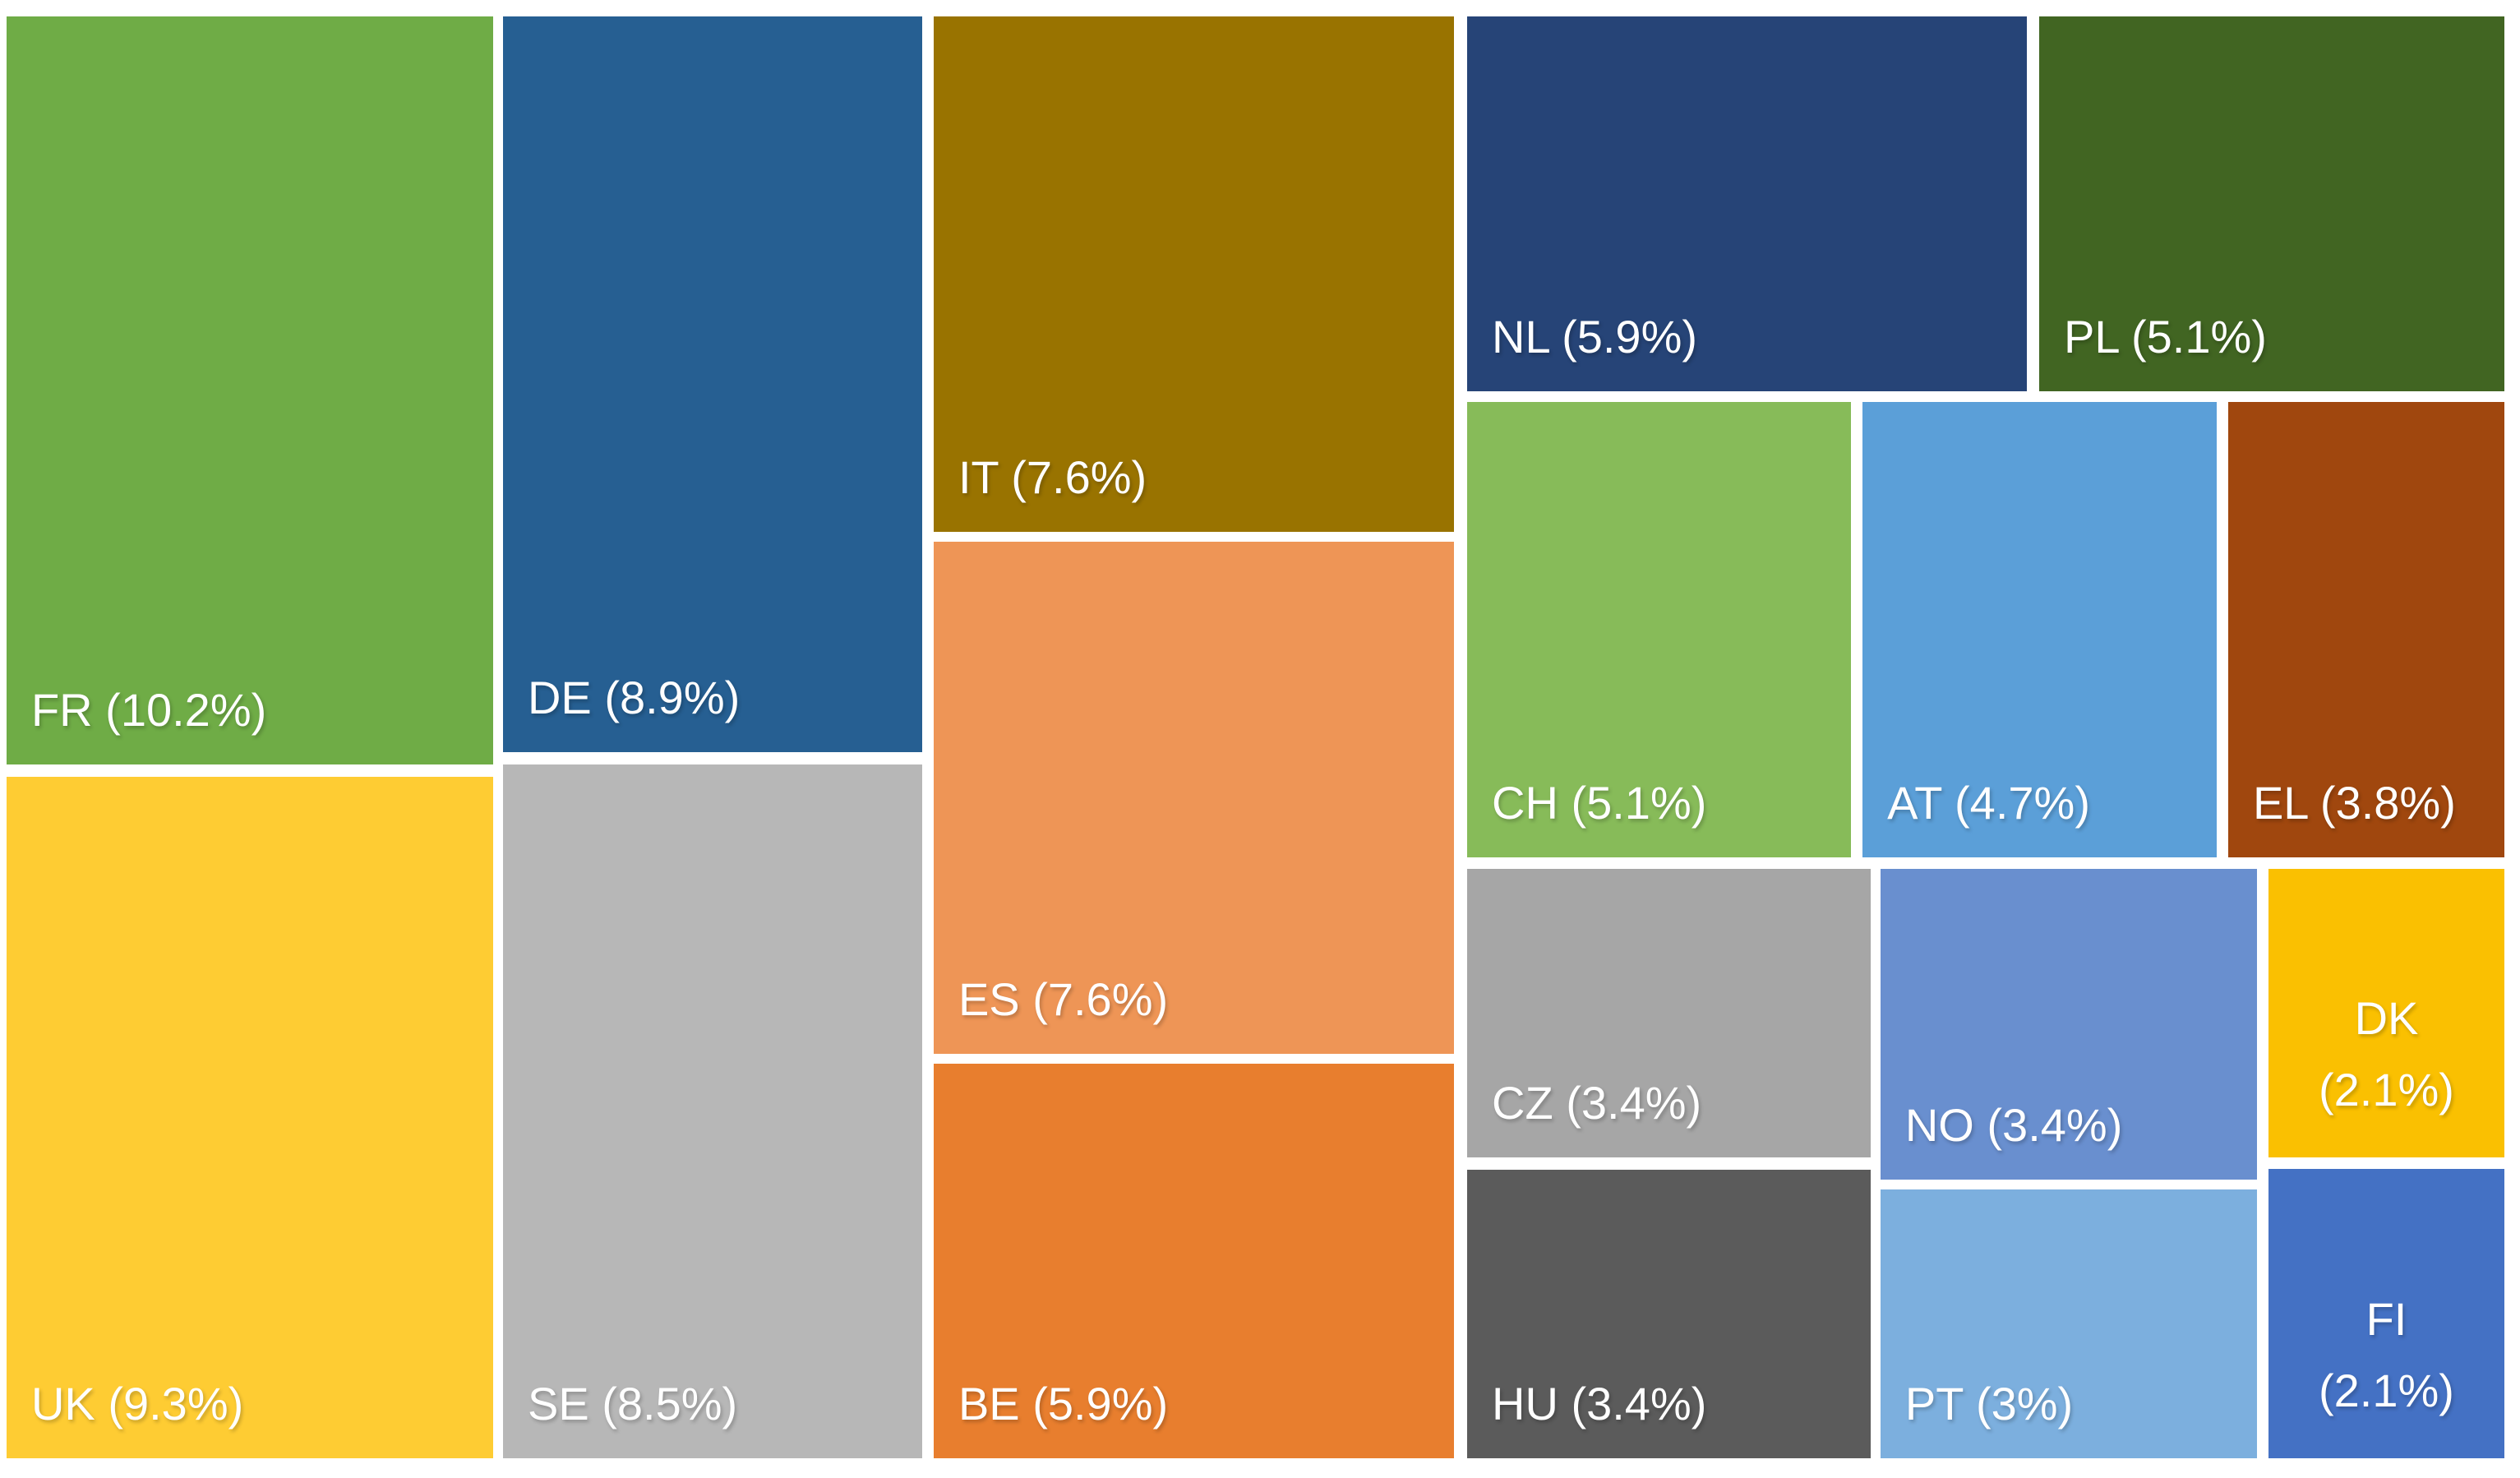 The height and width of the screenshot is (1478, 2520). Describe the element at coordinates (1599, 1404) in the screenshot. I see `tile-label-hu: HU (3.4%)` at that location.